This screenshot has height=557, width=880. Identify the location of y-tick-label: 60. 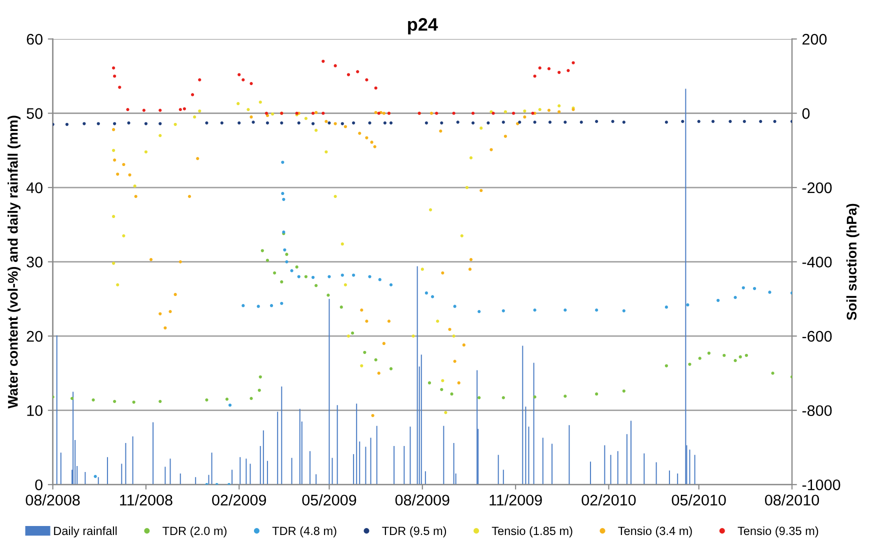
(34, 39).